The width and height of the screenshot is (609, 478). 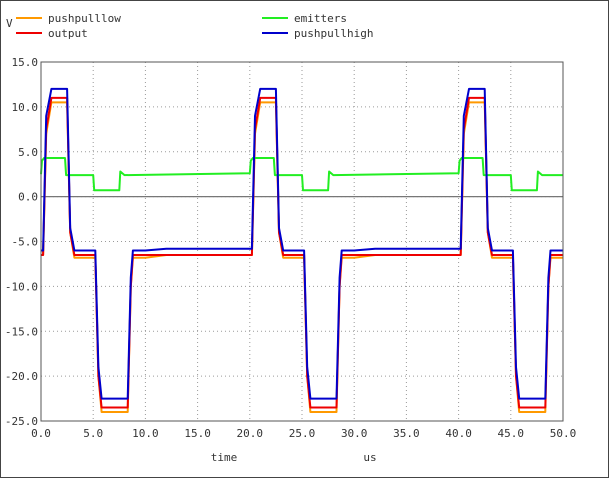 What do you see at coordinates (25, 107) in the screenshot?
I see `y-tick-label: 10.0` at bounding box center [25, 107].